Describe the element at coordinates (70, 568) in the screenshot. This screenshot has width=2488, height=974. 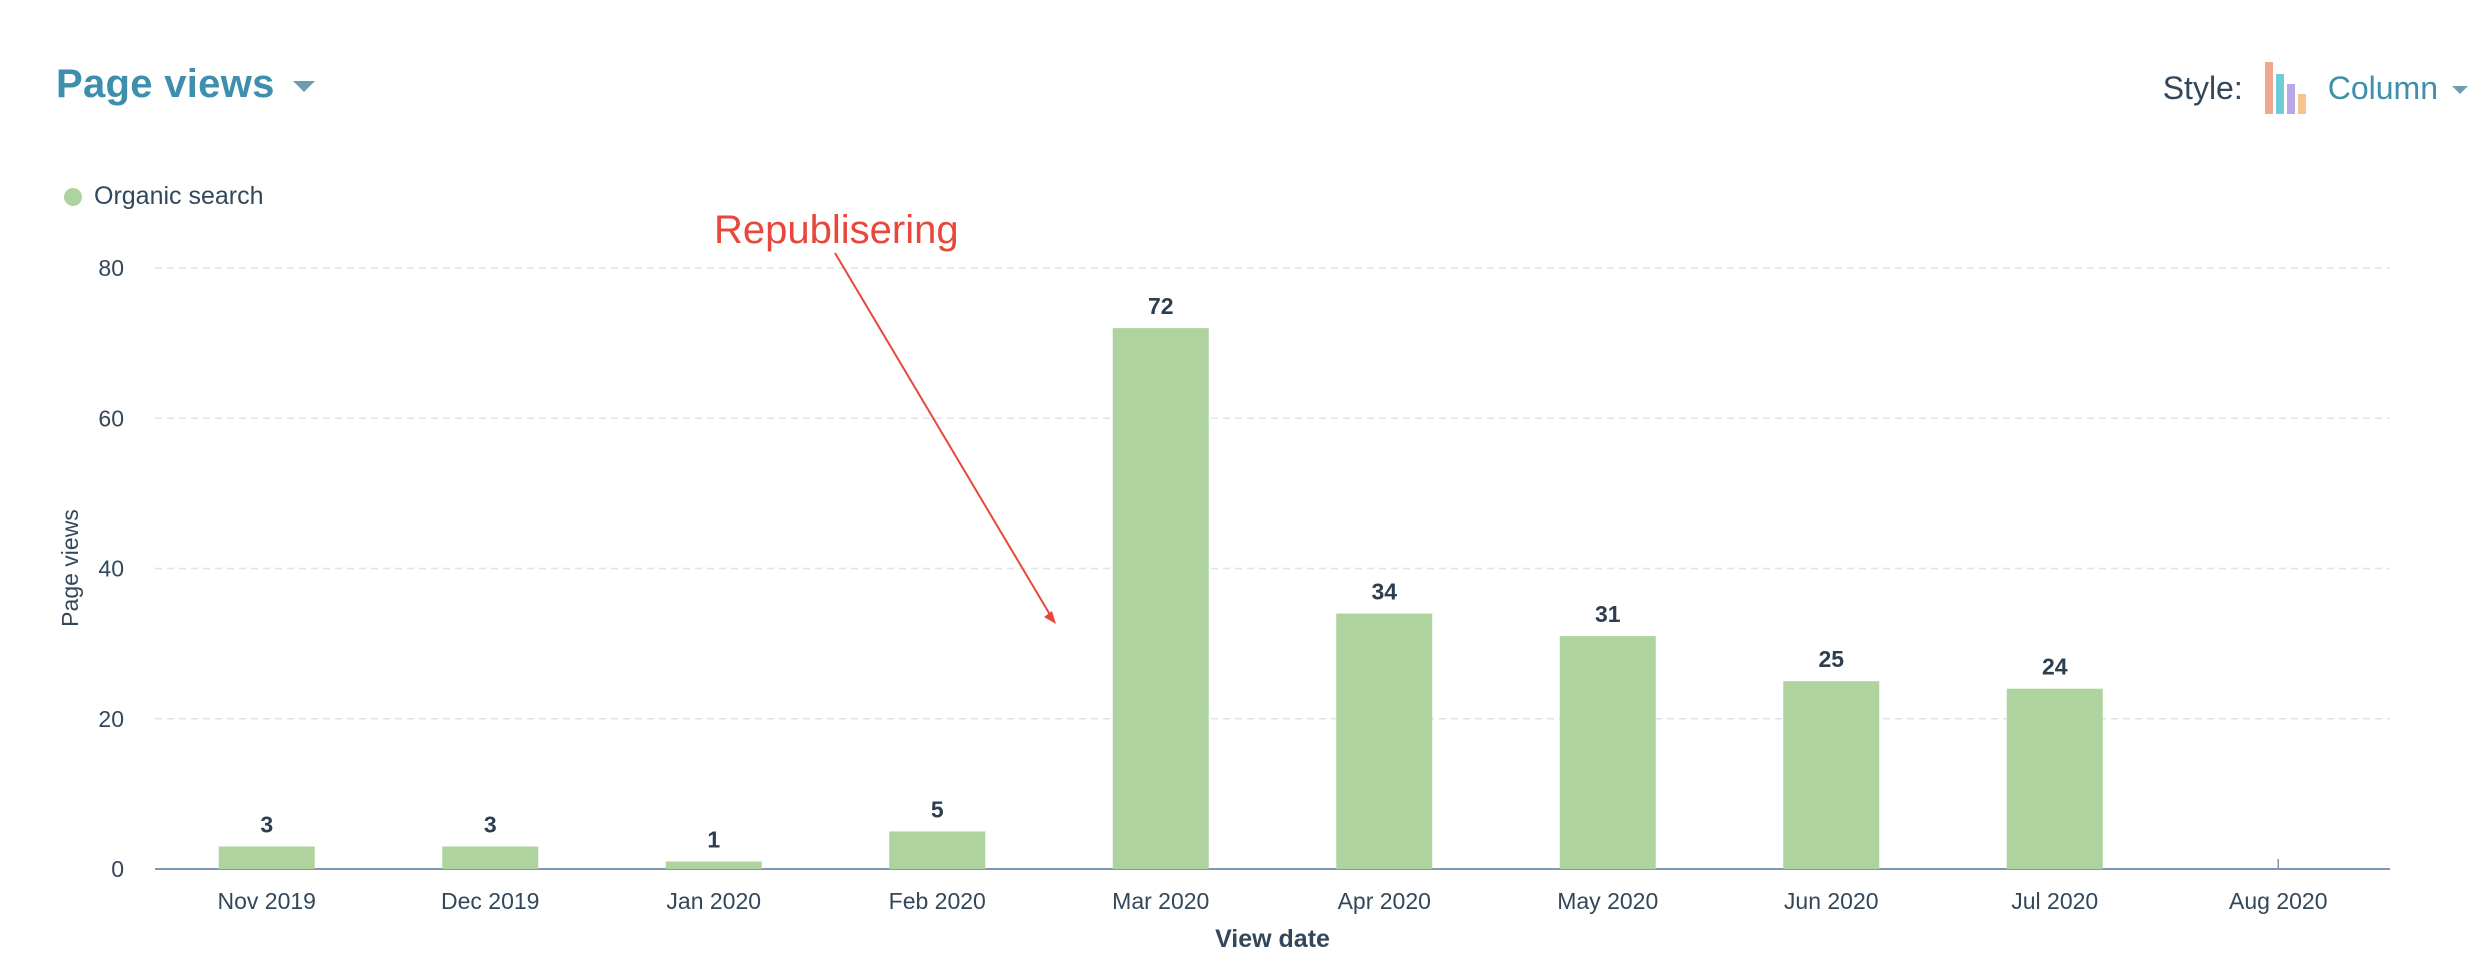
I see `y-axis-title: Page views` at that location.